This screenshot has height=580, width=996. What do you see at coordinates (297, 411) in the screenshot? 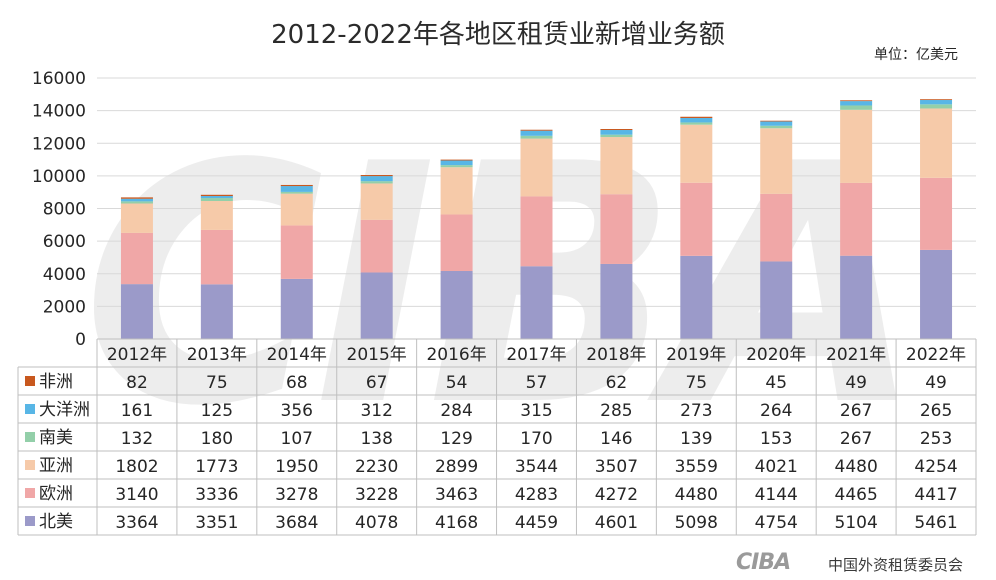
I see `data-table-cell: 356` at bounding box center [297, 411].